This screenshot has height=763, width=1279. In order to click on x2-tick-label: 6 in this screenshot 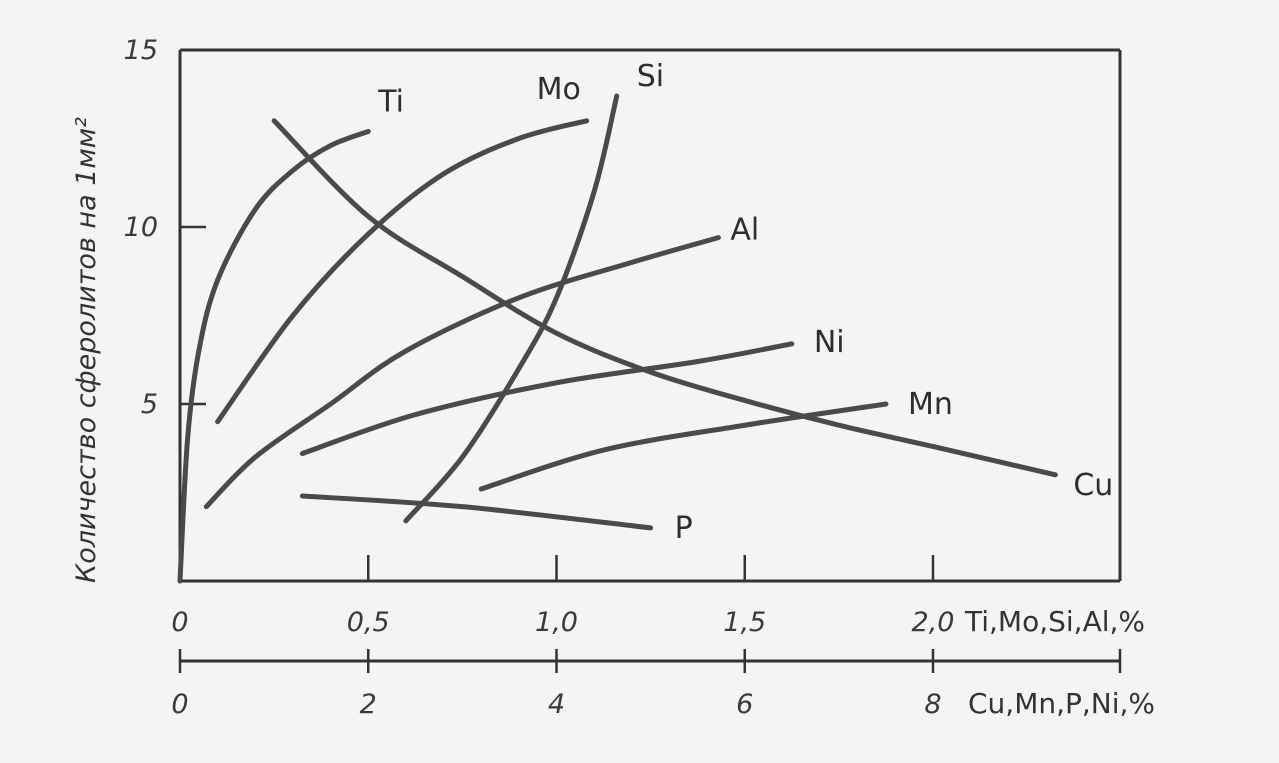, I will do `click(744, 704)`.